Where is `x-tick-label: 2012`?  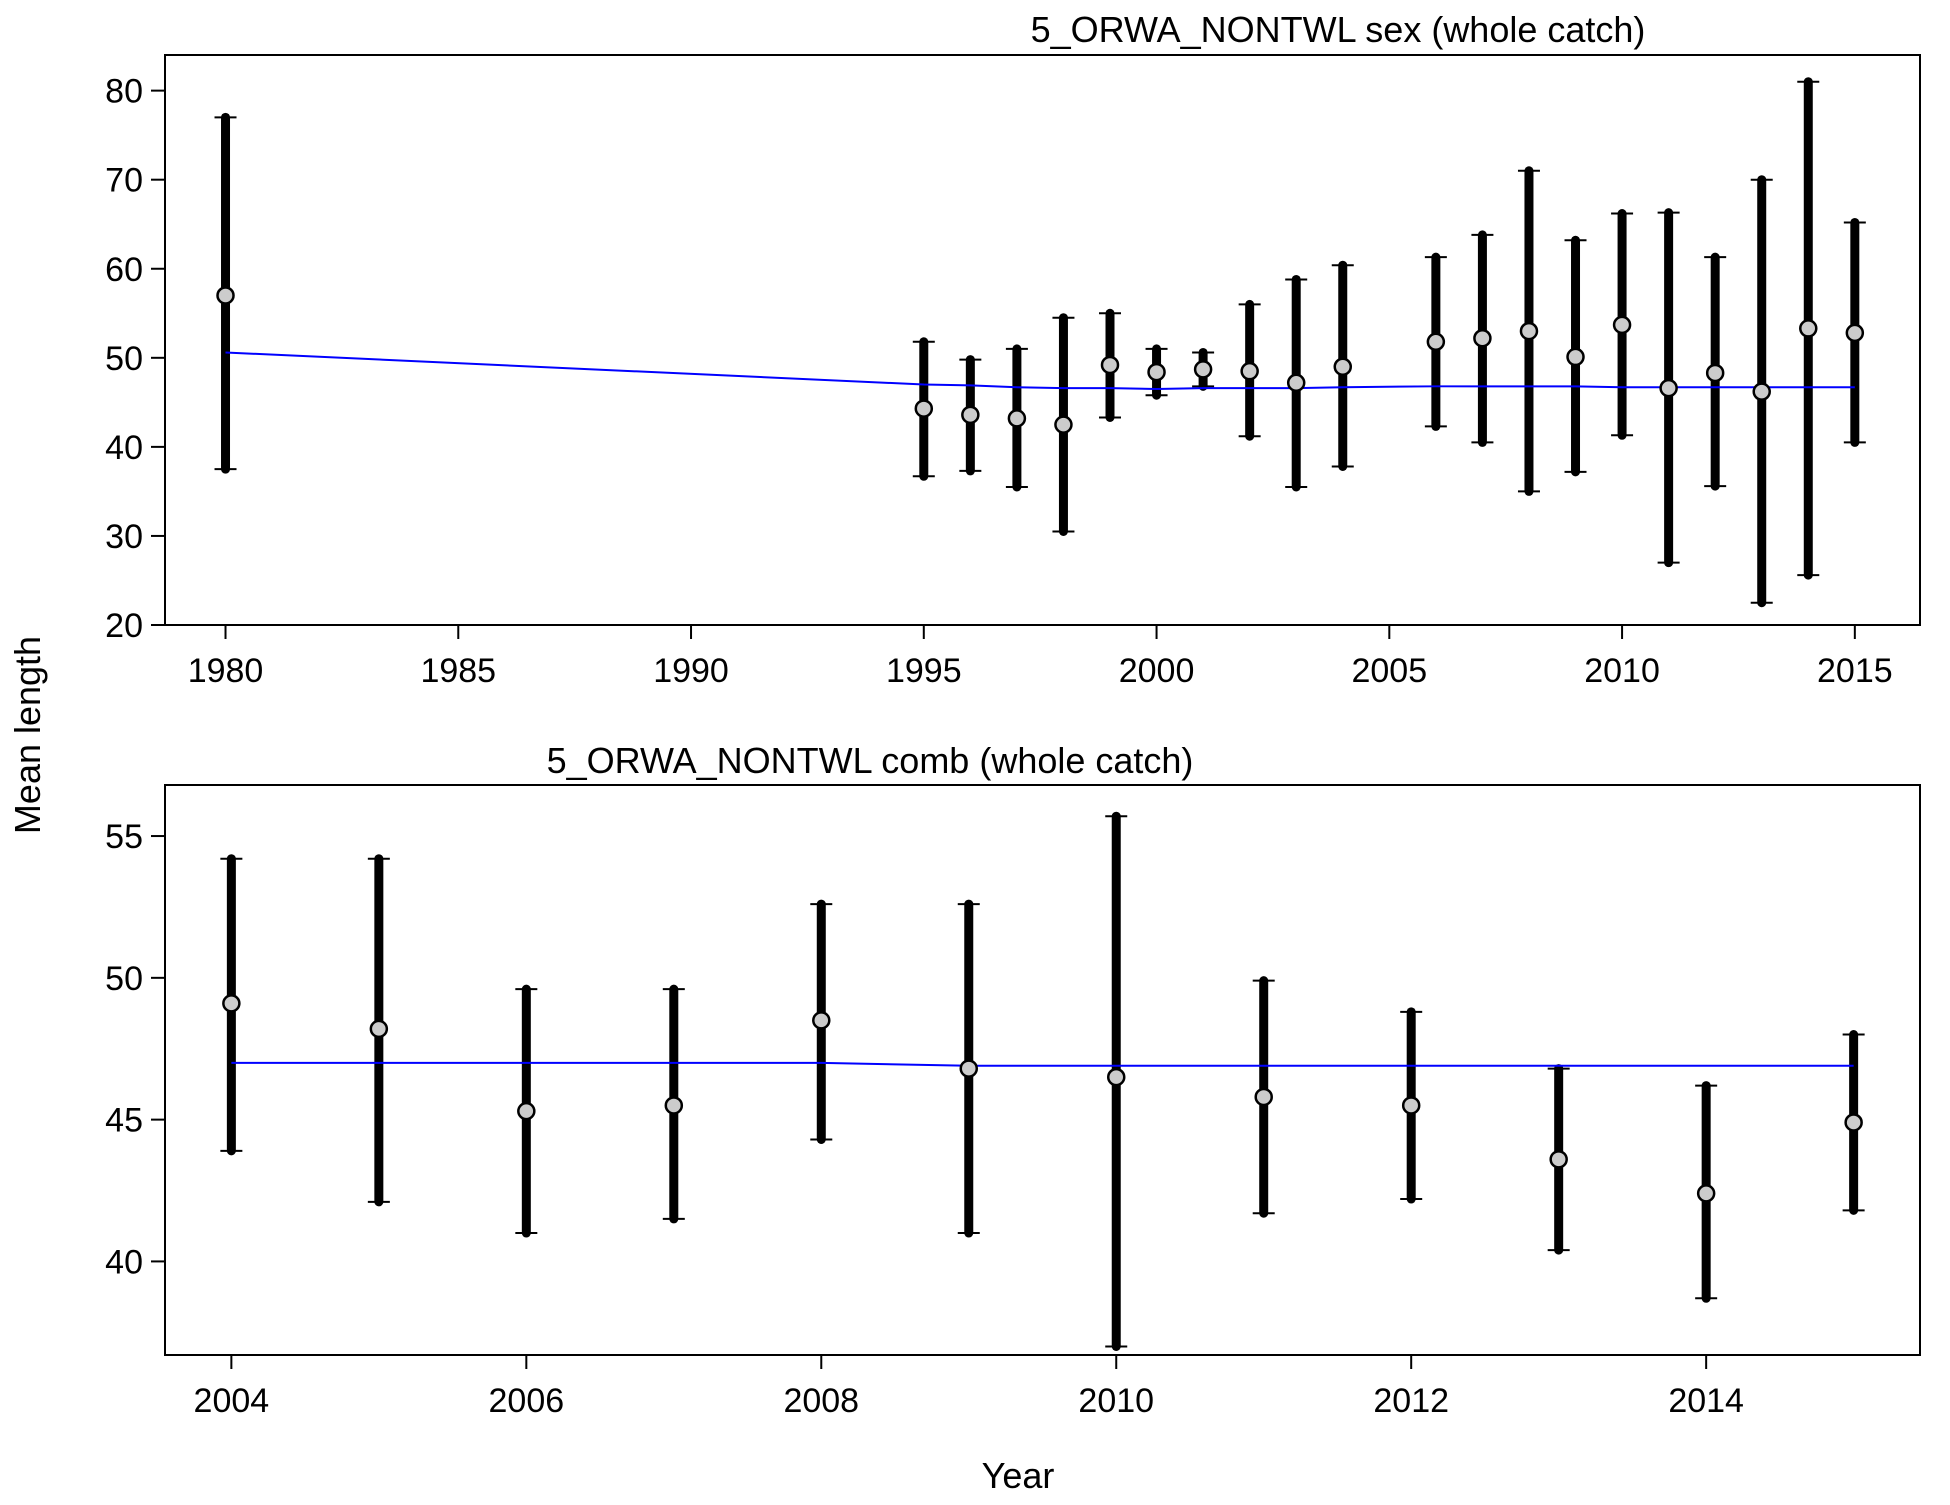
x-tick-label: 2012 is located at coordinates (1411, 1401).